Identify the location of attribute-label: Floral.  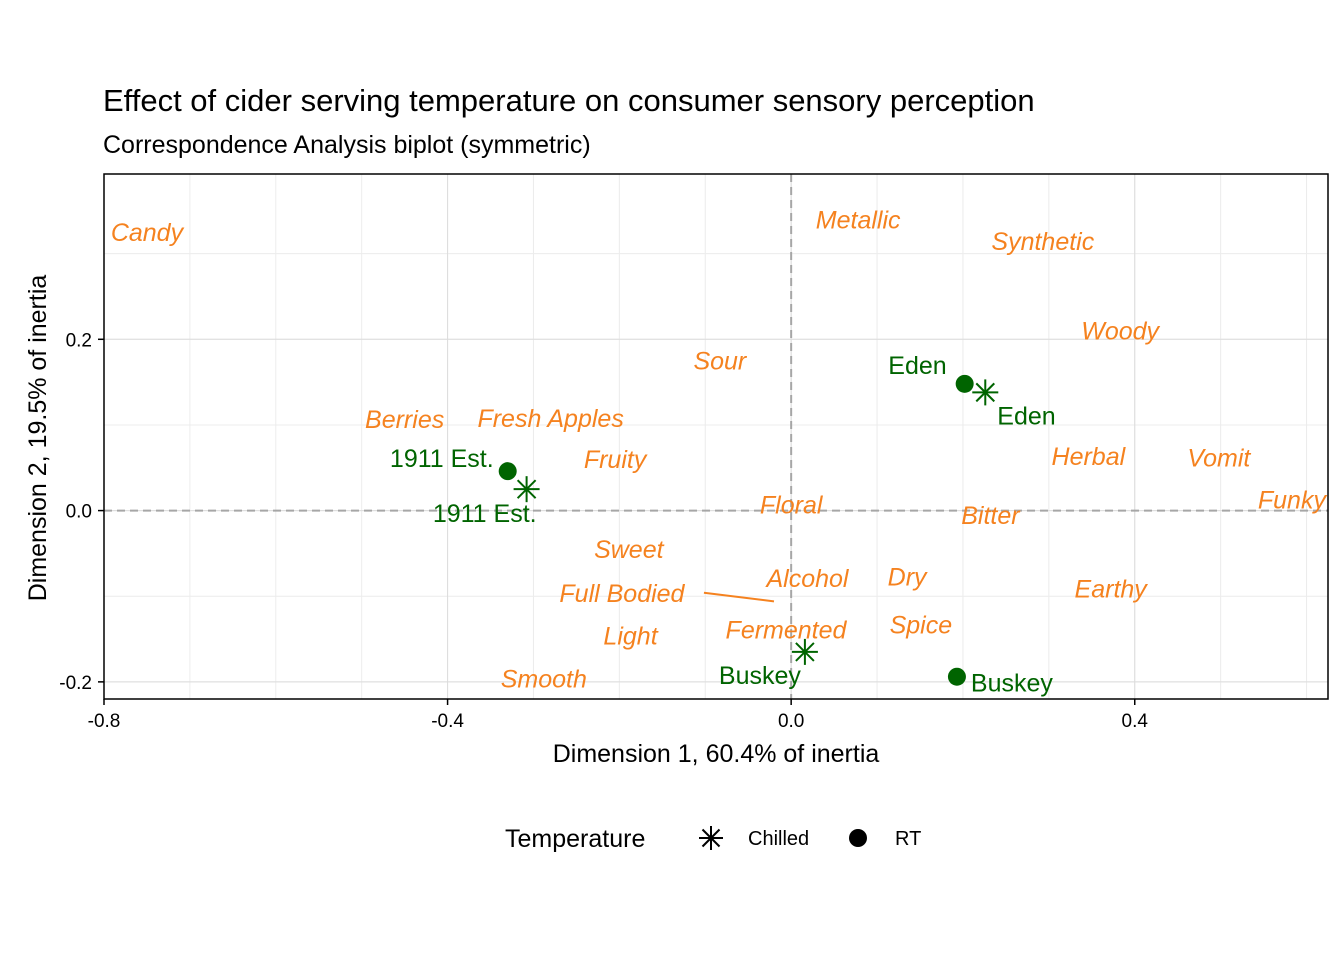
(792, 506).